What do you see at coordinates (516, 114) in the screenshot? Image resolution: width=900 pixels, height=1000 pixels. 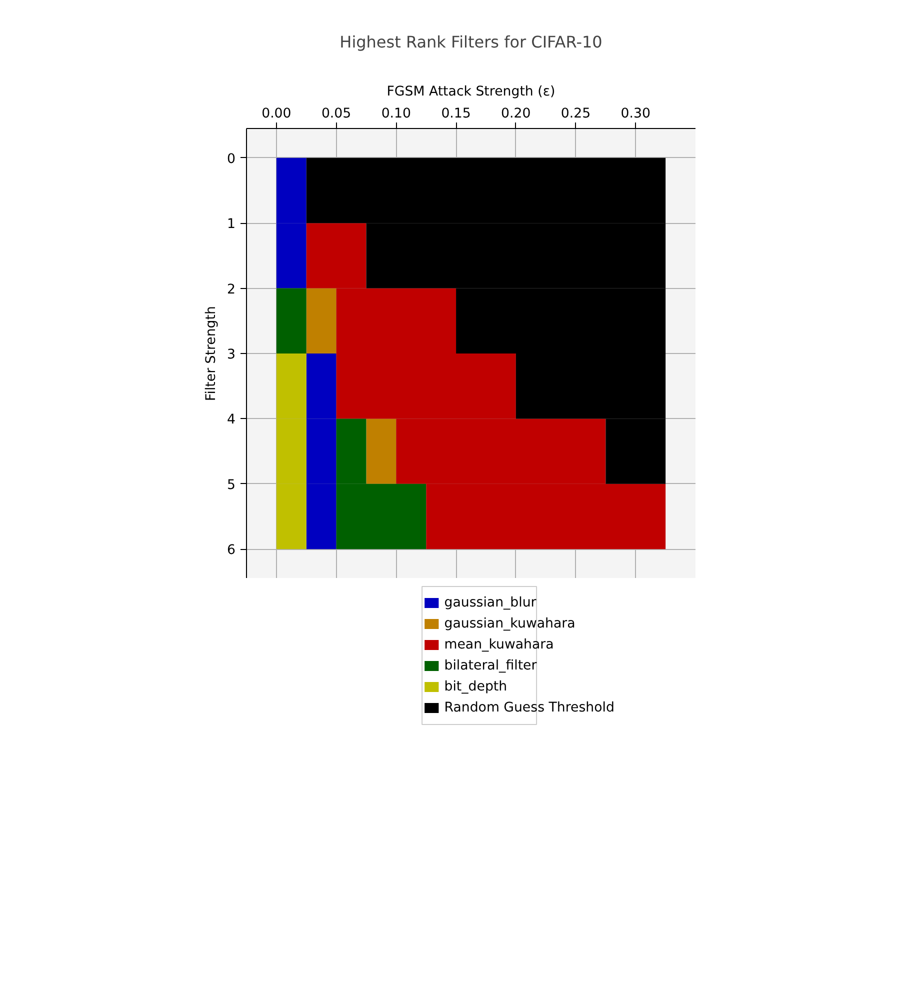 I see `x-tick-label: 0.20` at bounding box center [516, 114].